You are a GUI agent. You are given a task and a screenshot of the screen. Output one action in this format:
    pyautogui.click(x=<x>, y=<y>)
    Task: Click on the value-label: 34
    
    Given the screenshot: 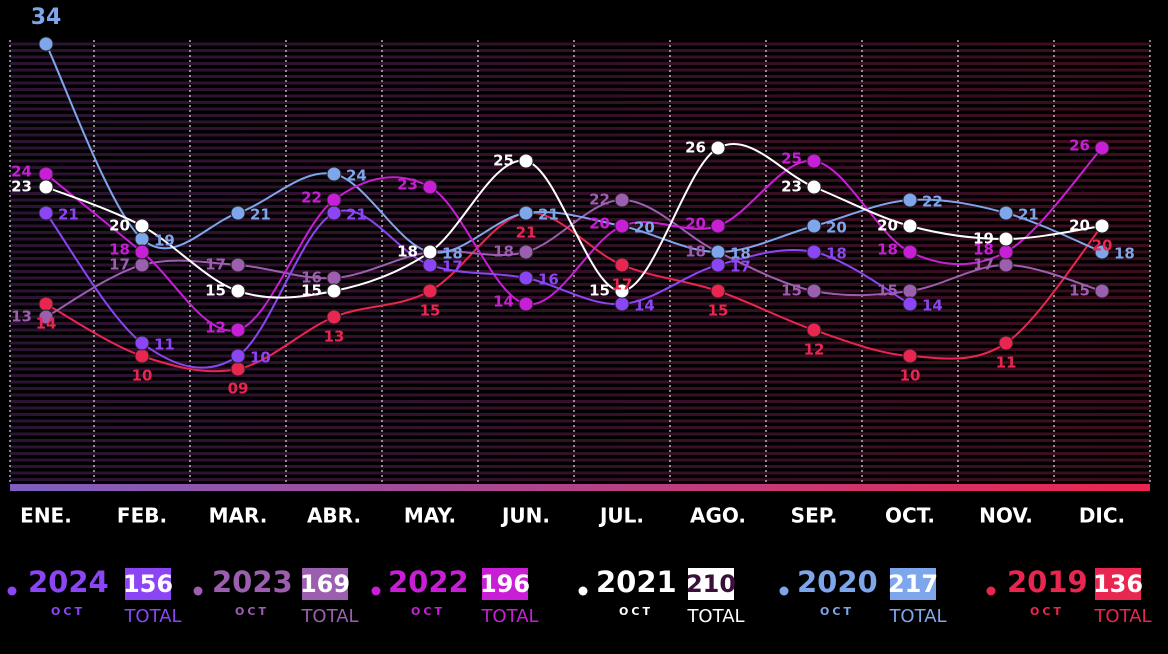 What is the action you would take?
    pyautogui.click(x=46, y=17)
    